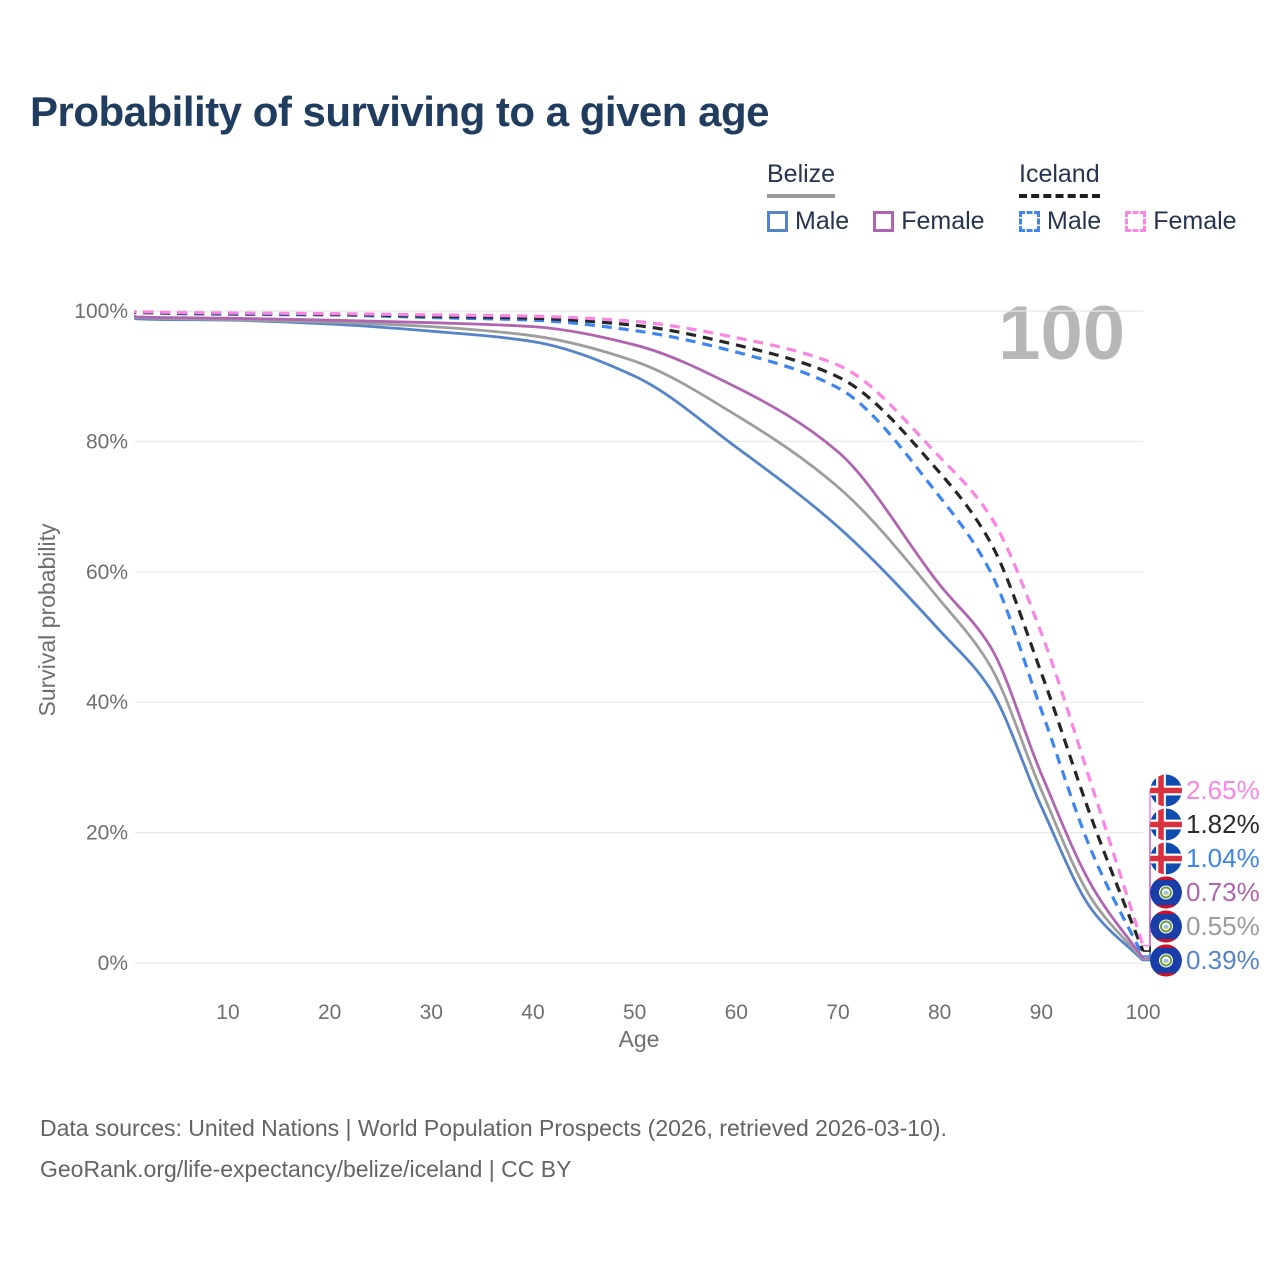  Describe the element at coordinates (1223, 926) in the screenshot. I see `end-value-label-belize-both: 0.55%` at that location.